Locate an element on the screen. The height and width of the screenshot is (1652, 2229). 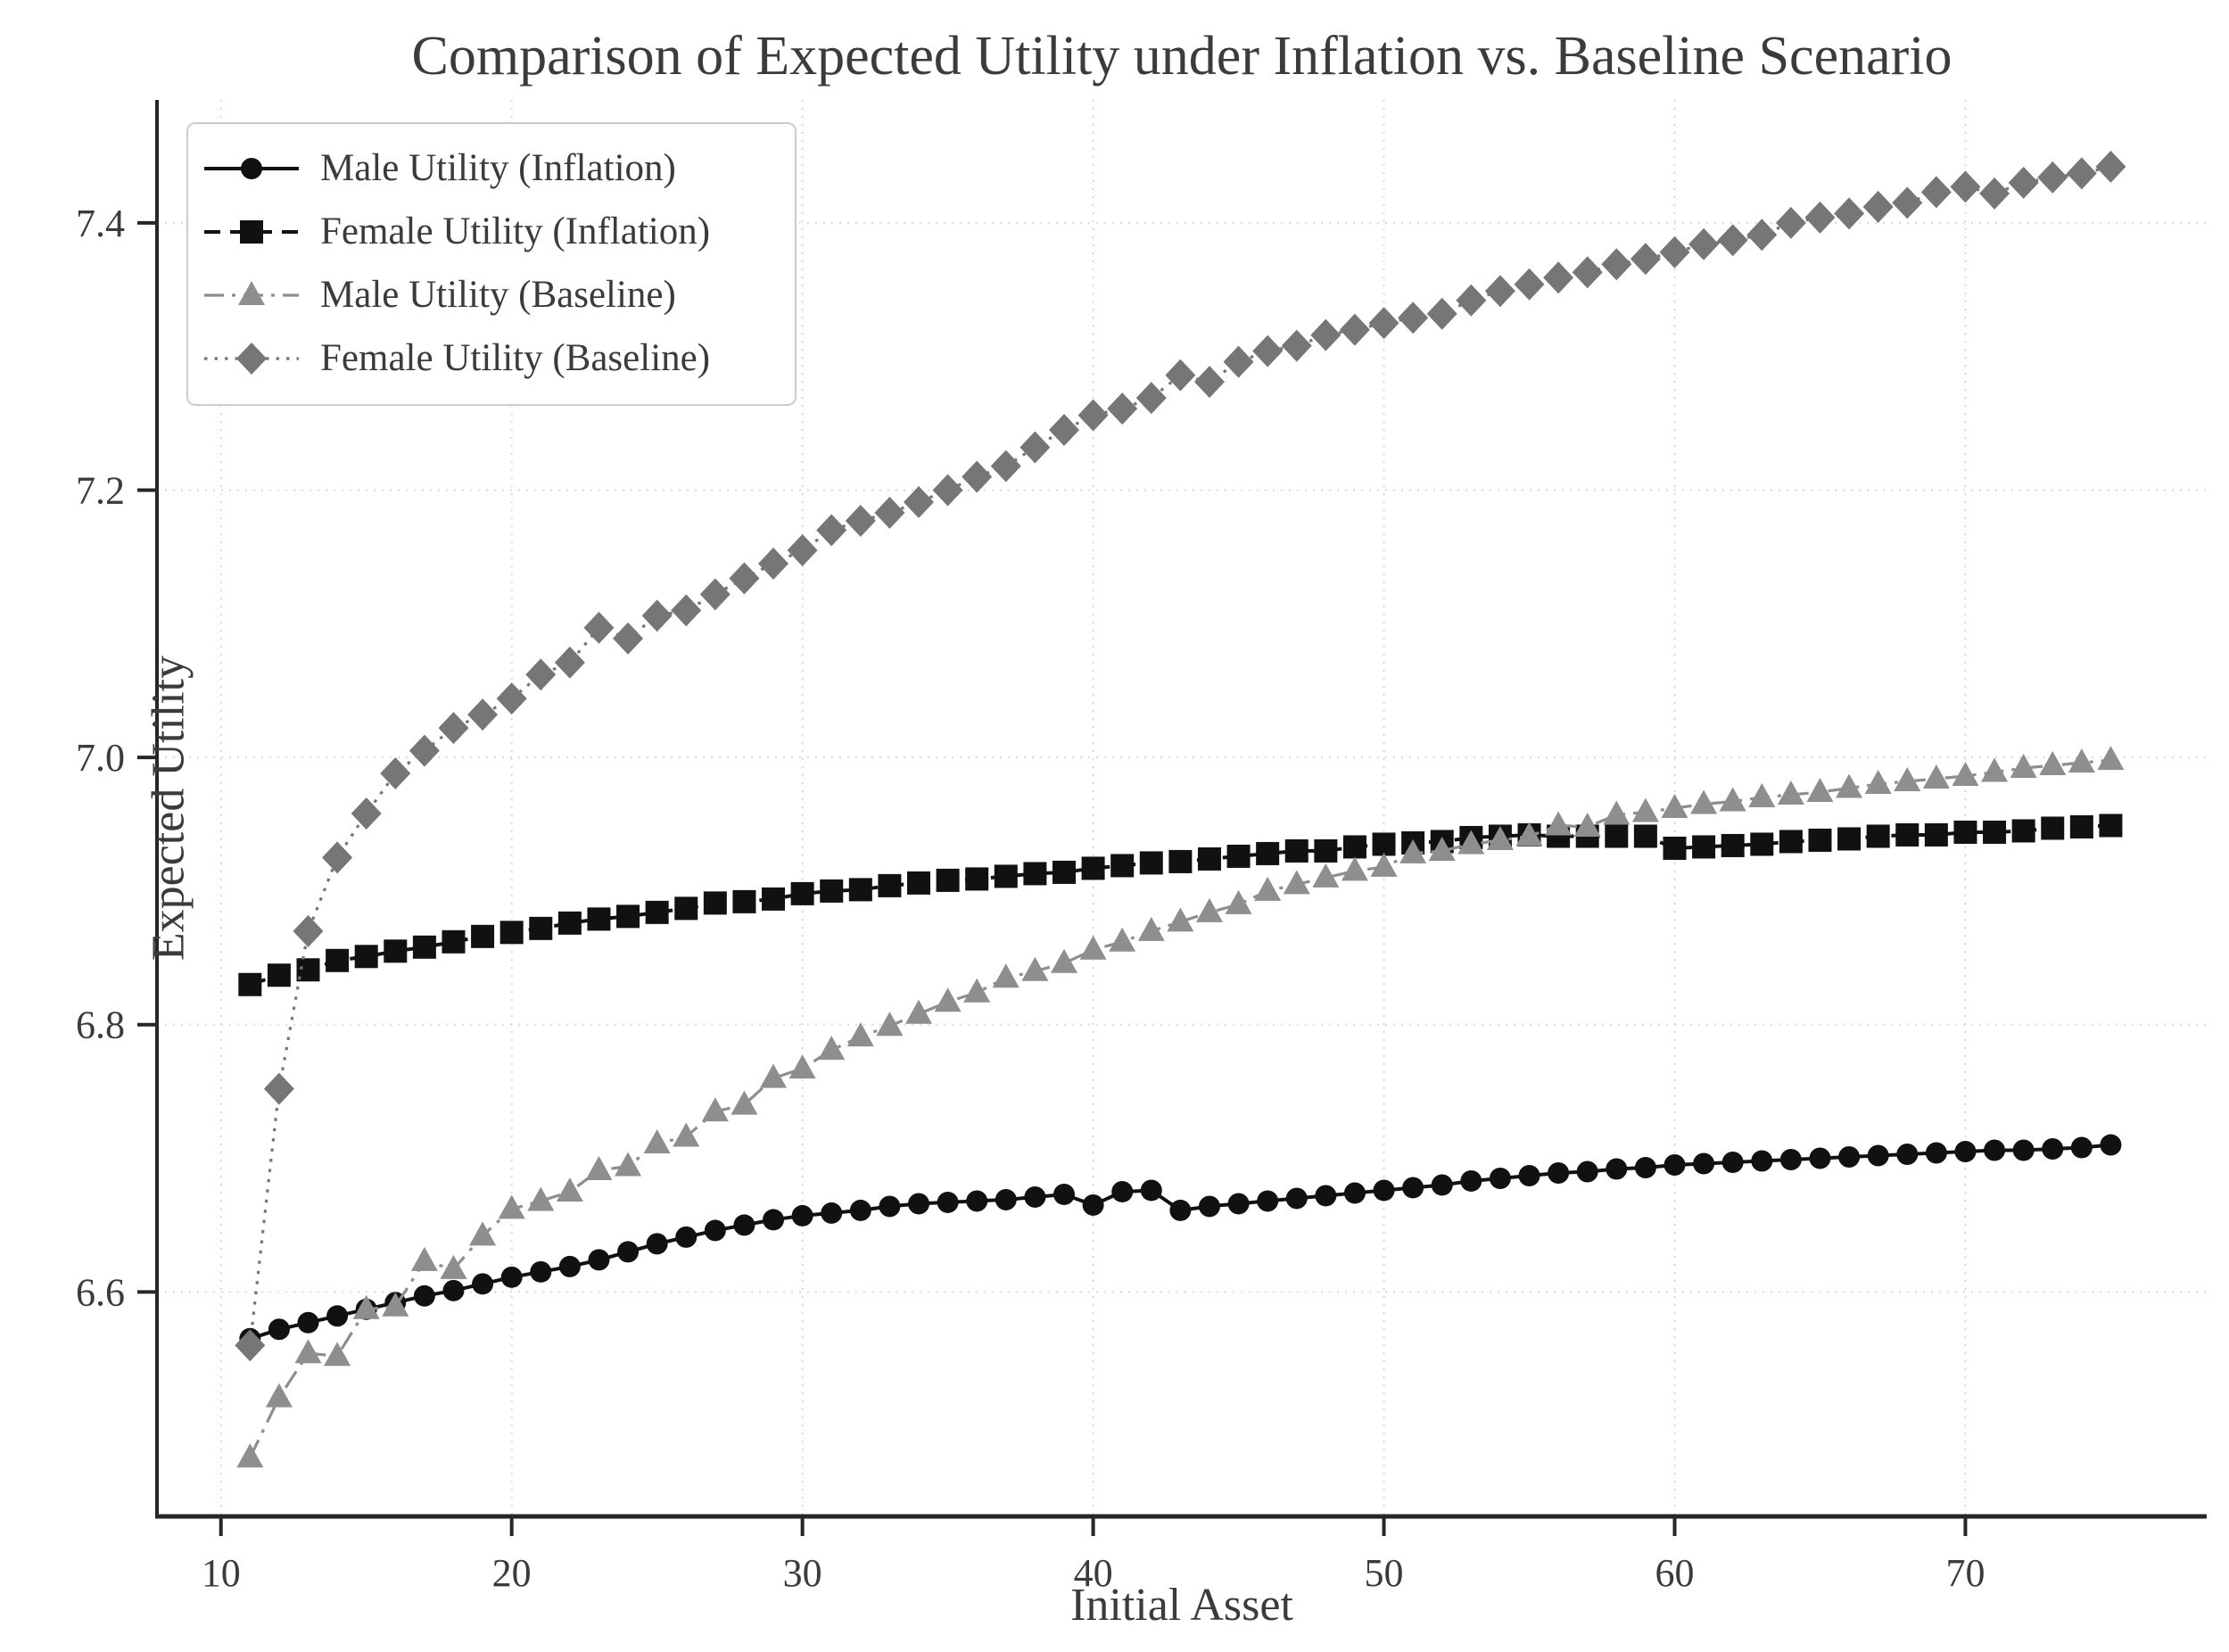
x-tick-label: 60 is located at coordinates (1674, 1573).